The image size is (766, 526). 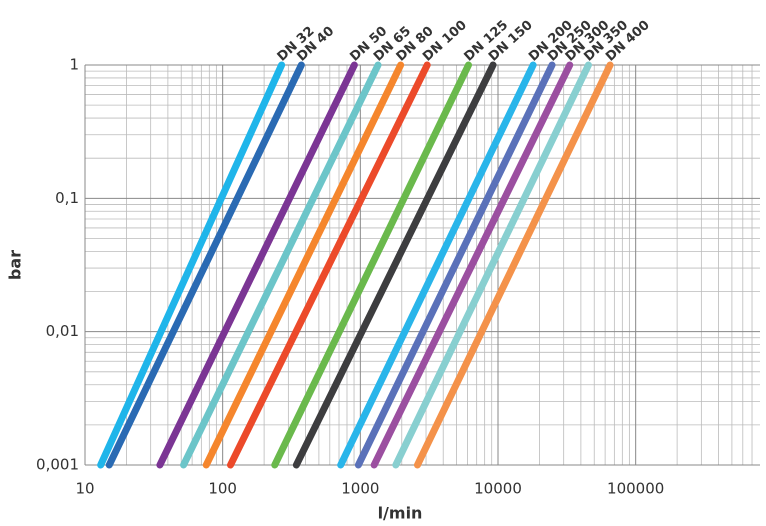 What do you see at coordinates (222, 489) in the screenshot?
I see `x-tick-label: 100` at bounding box center [222, 489].